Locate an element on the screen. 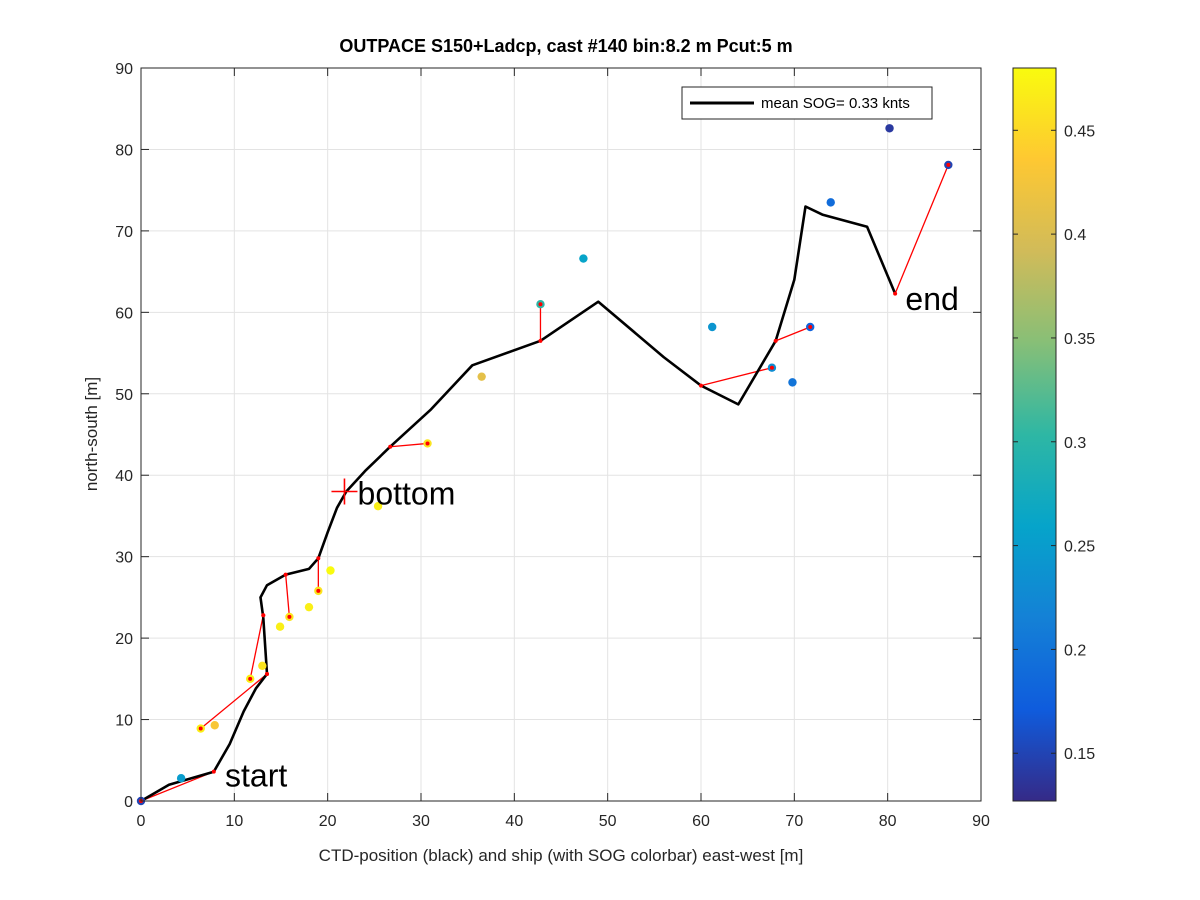  colorbar-ticks: 0.15 0.2 0.25 0.3 0.35 0.4 0.45 is located at coordinates (1054, 443).